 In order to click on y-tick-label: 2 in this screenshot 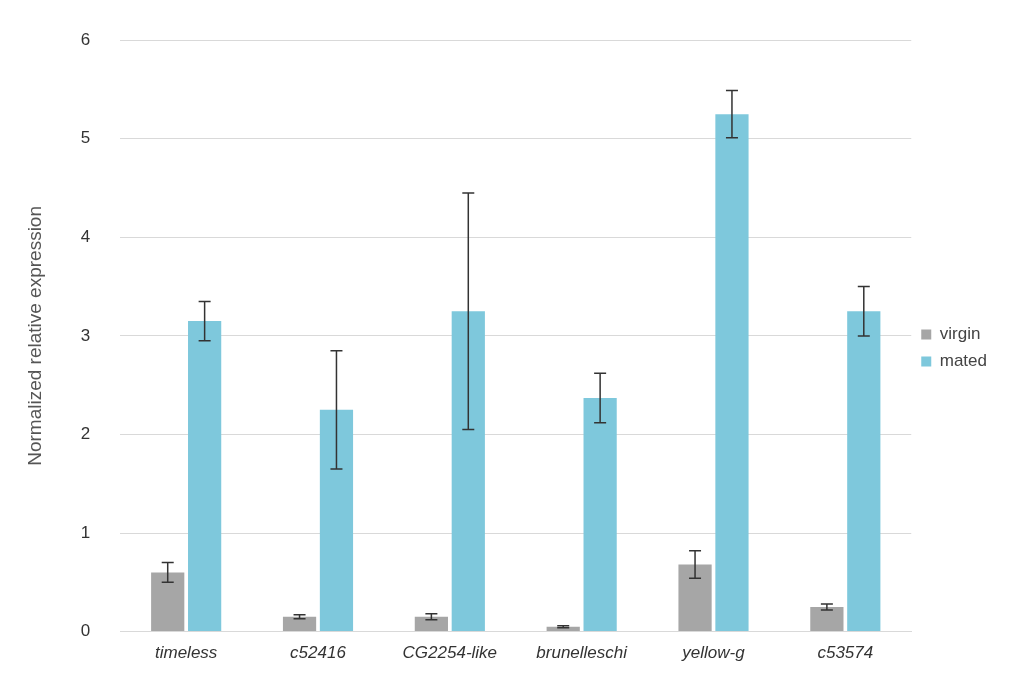, I will do `click(85, 434)`.